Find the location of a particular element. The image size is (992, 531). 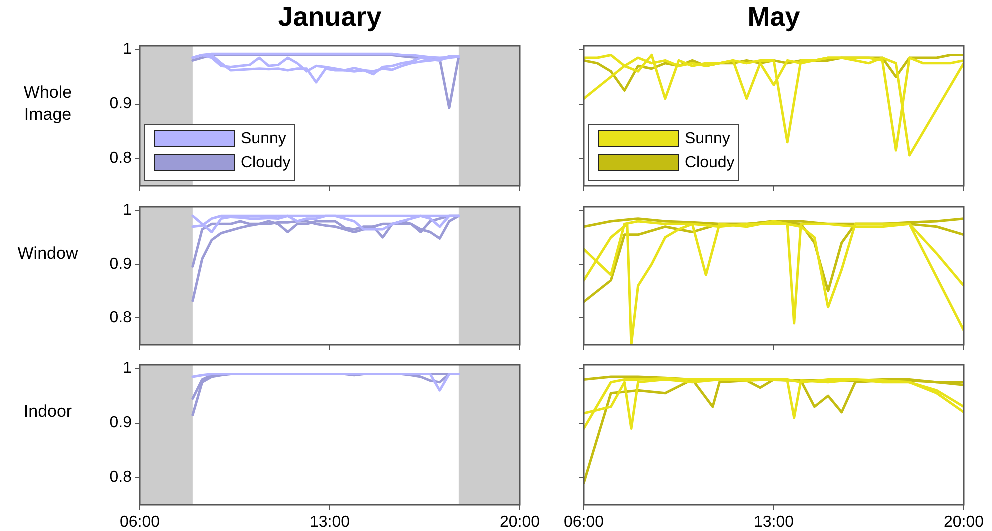

y-axis-title: Whole Image is located at coordinates (48, 104).